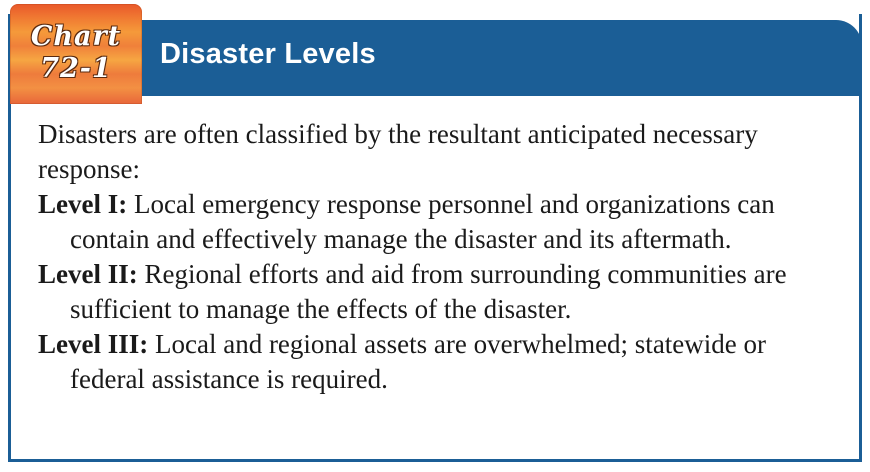 This screenshot has width=870, height=472. What do you see at coordinates (268, 54) in the screenshot?
I see `chart-title: Disaster Levels` at bounding box center [268, 54].